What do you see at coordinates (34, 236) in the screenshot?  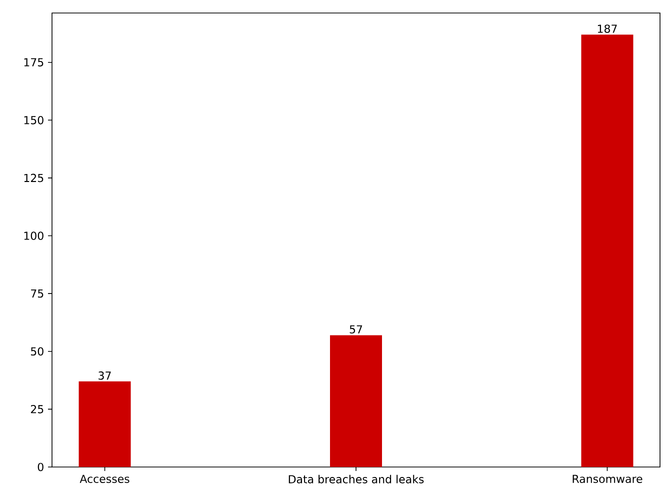 I see `y-tick-label: 100` at bounding box center [34, 236].